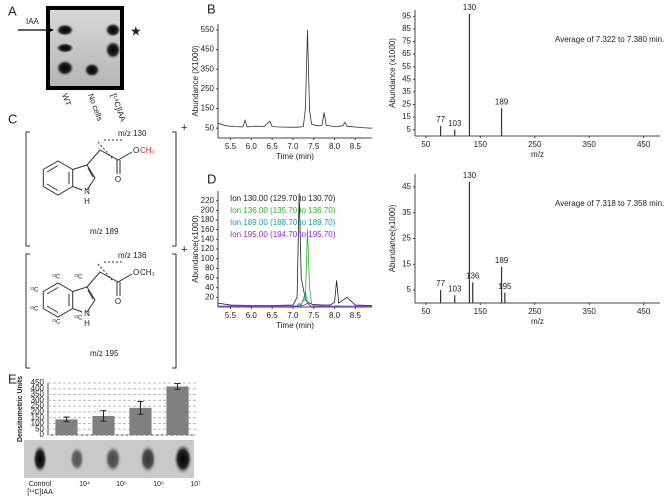  Describe the element at coordinates (406, 104) in the screenshot. I see `y-tick-label: 25` at that location.